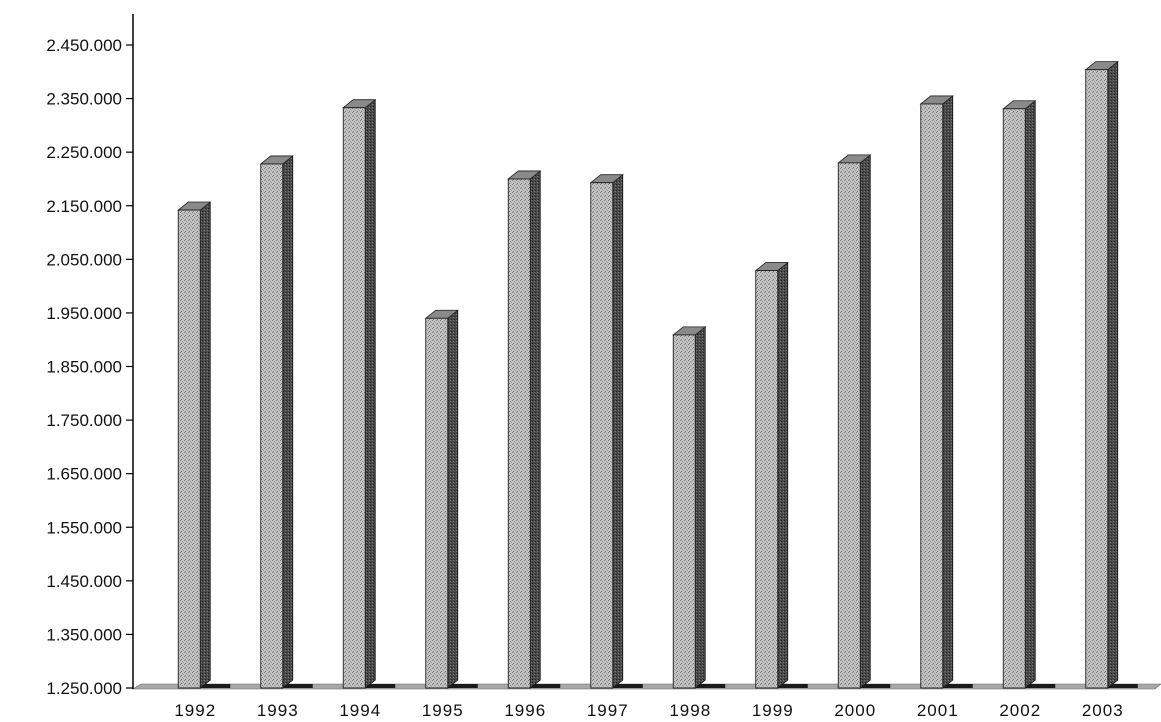 The height and width of the screenshot is (722, 1161). What do you see at coordinates (195, 710) in the screenshot?
I see `x-tick-label: 1992` at bounding box center [195, 710].